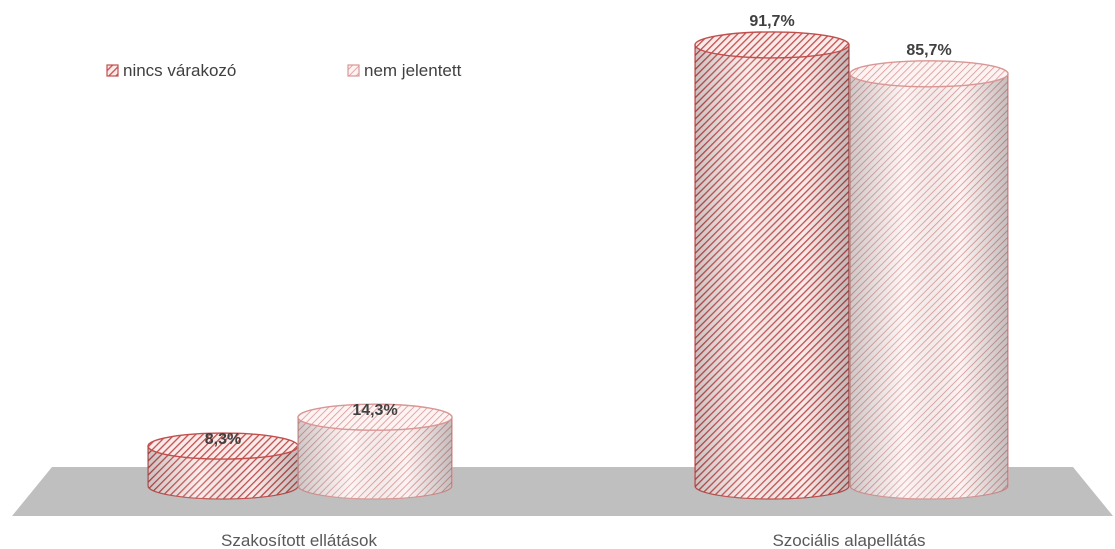 Image resolution: width=1115 pixels, height=549 pixels. What do you see at coordinates (771, 21) in the screenshot?
I see `data-label-1-2: 91,7%` at bounding box center [771, 21].